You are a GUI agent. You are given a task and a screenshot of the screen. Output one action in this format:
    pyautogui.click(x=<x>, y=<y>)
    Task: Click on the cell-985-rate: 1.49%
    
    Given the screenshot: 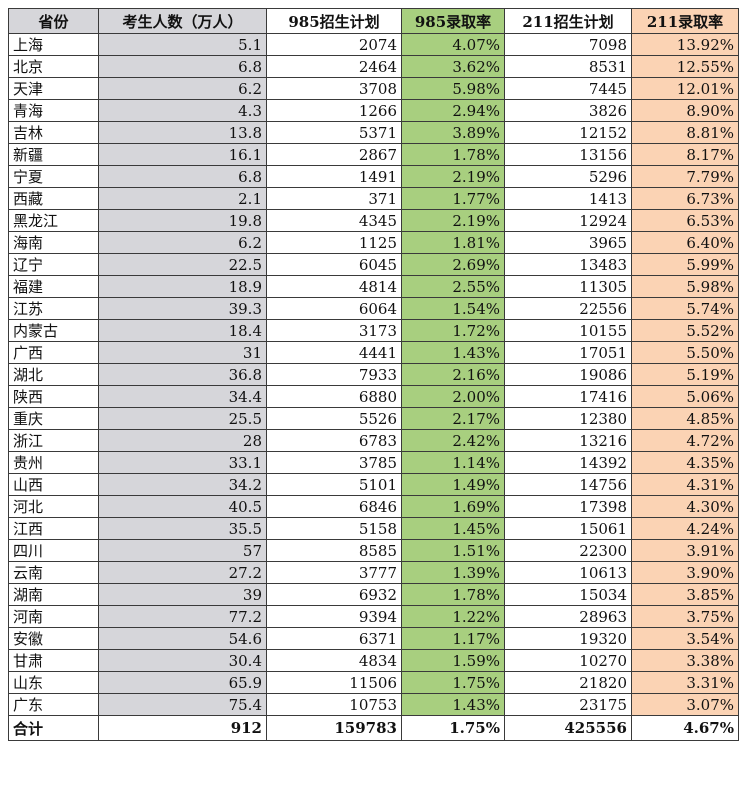 What is the action you would take?
    pyautogui.click(x=453, y=484)
    